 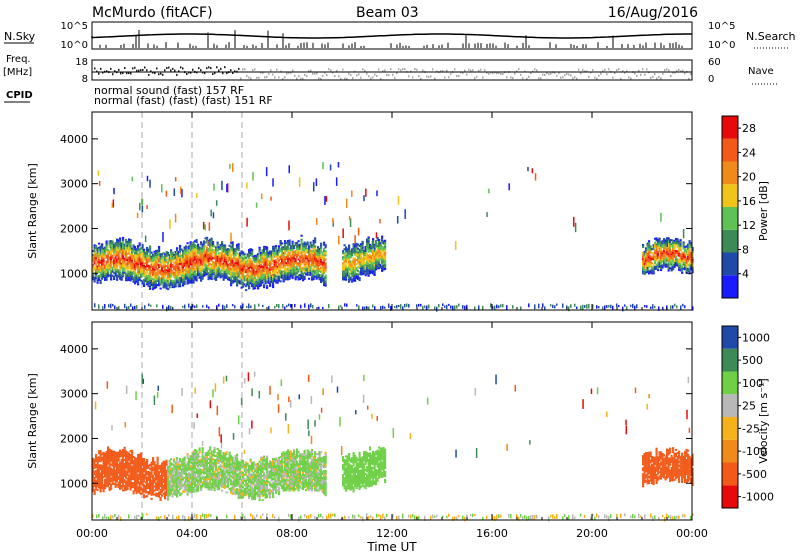 I want to click on sparse-cell, so click(x=112, y=205).